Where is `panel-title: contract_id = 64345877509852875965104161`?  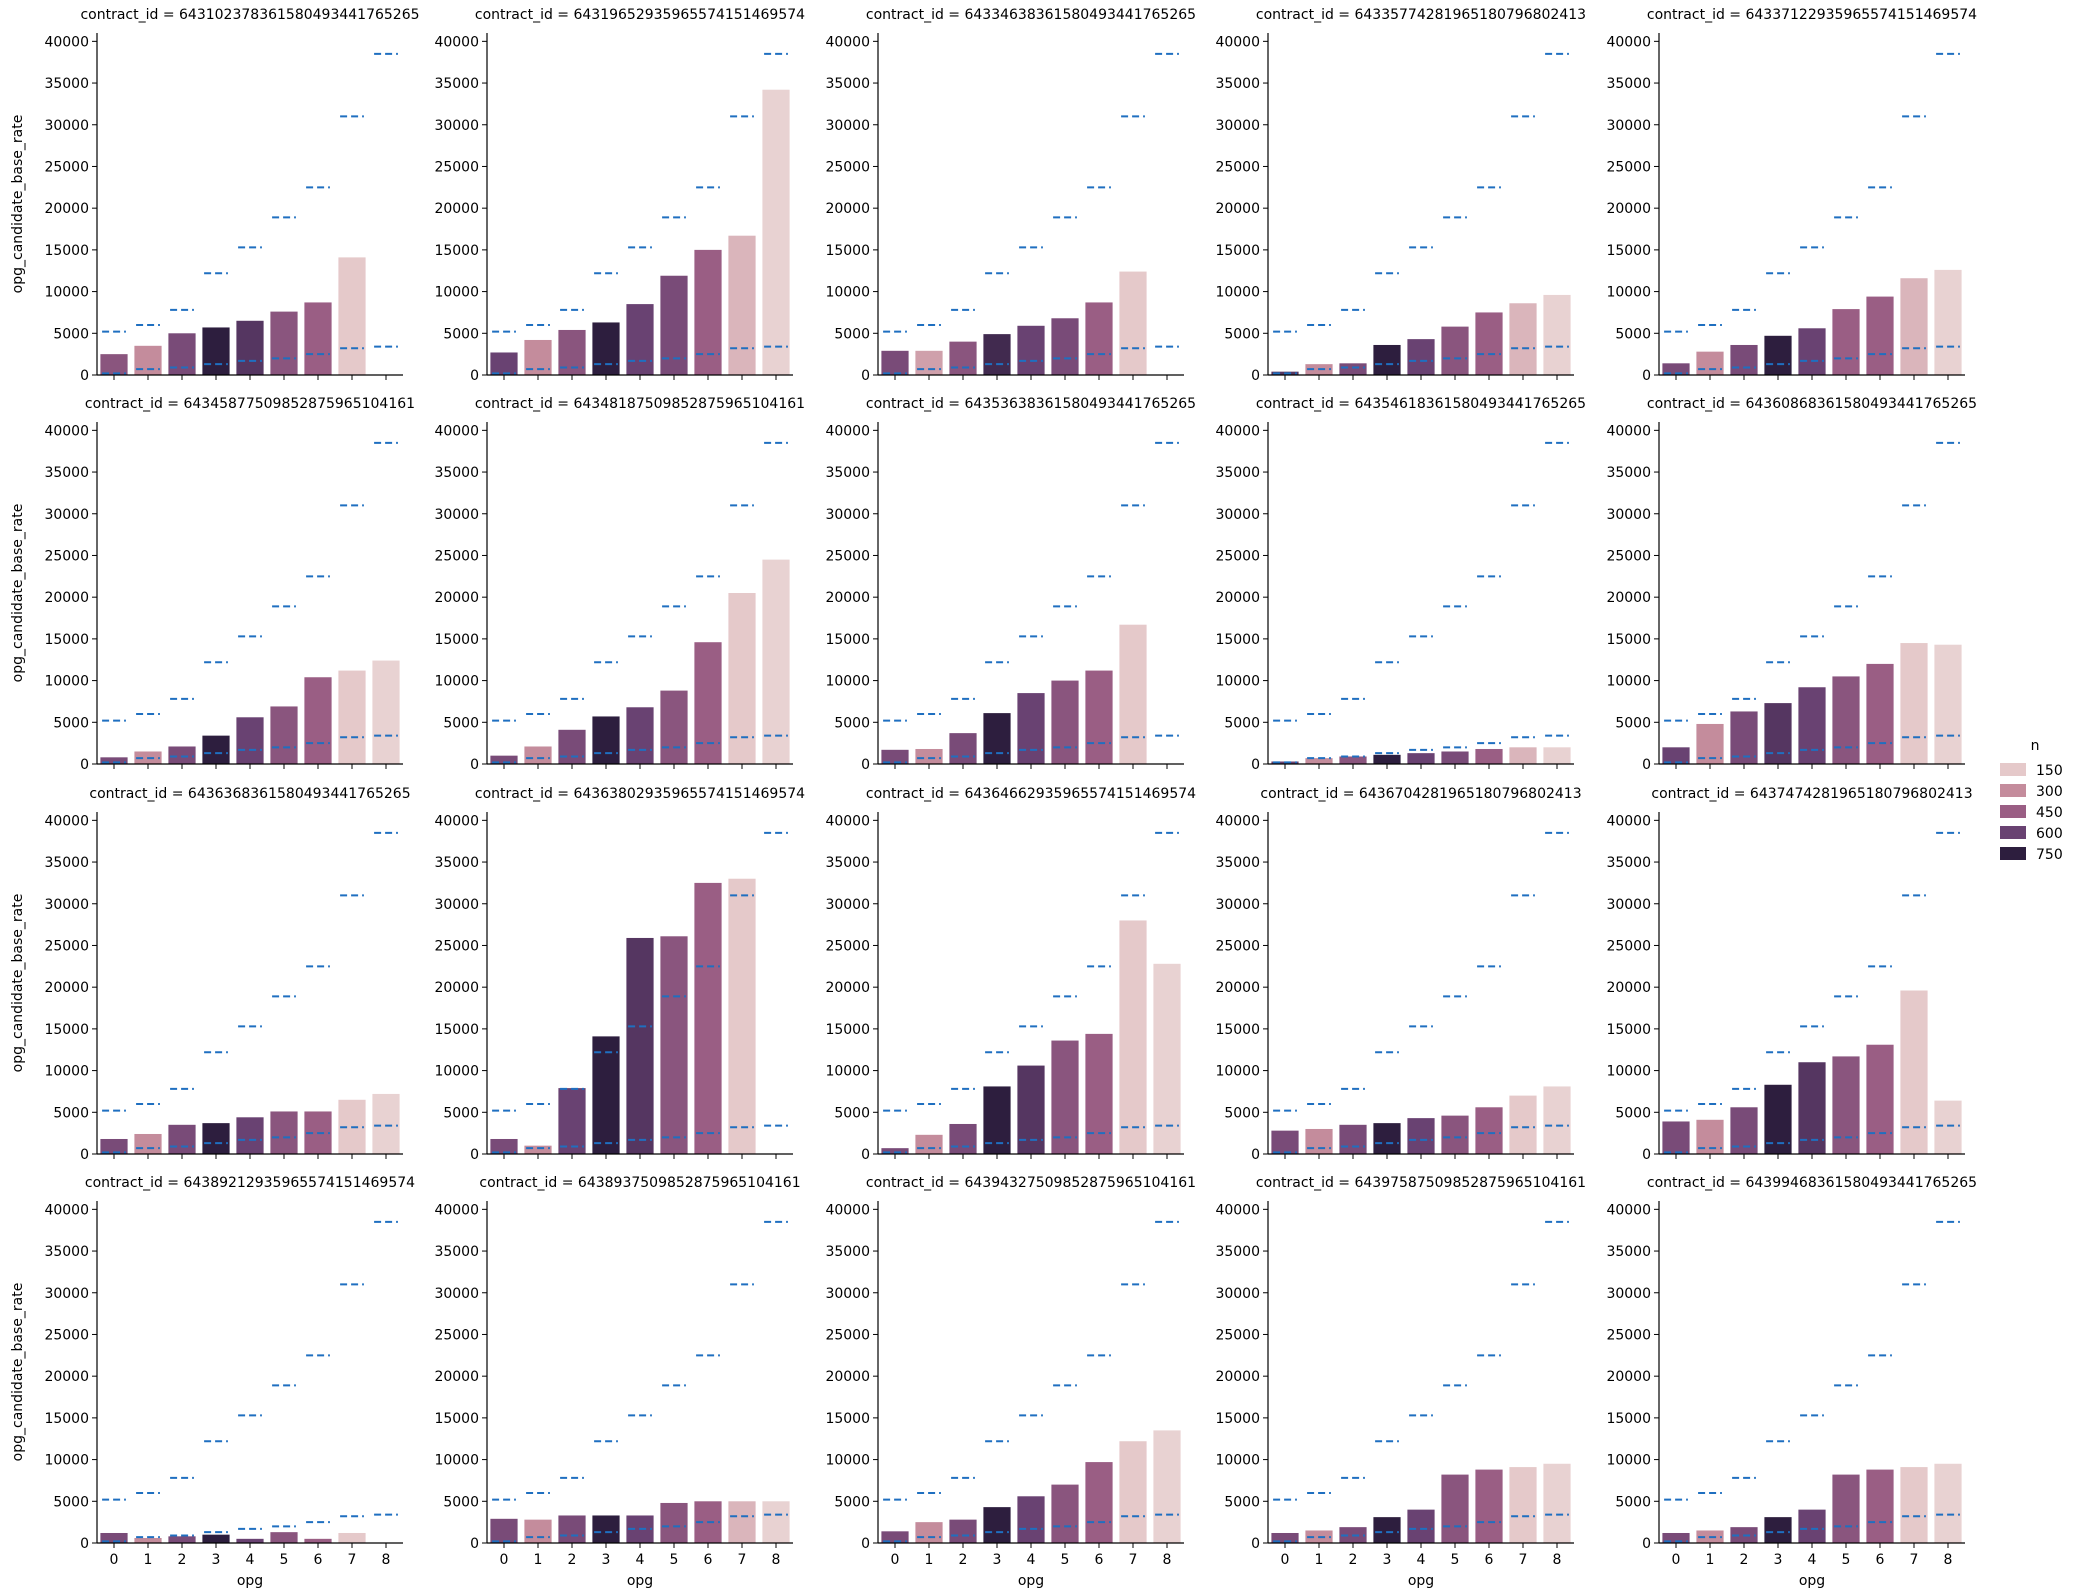 panel-title: contract_id = 64345877509852875965104161 is located at coordinates (250, 404).